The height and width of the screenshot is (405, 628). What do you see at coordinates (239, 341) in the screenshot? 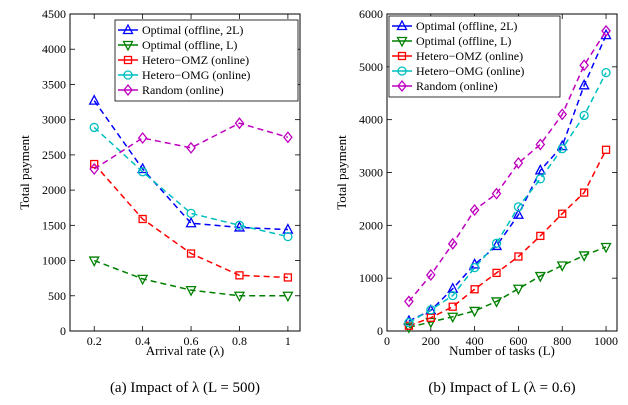
I see `x-tick-label: 0.8` at bounding box center [239, 341].